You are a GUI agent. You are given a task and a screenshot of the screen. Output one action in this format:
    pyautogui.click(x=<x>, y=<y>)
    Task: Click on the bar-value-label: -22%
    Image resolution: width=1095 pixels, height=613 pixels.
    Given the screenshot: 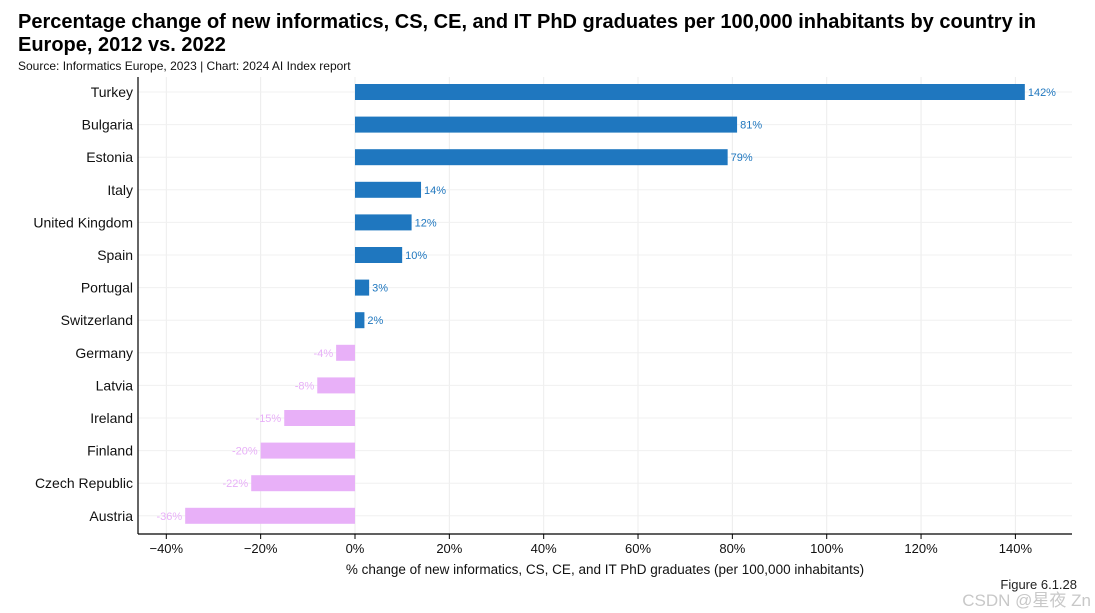 What is the action you would take?
    pyautogui.click(x=236, y=484)
    